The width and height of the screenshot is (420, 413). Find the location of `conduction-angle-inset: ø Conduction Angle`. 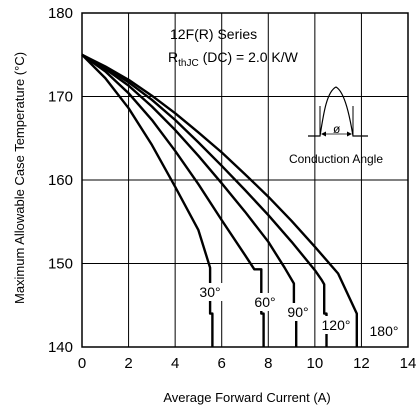

conduction-angle-inset: ø Conduction Angle is located at coordinates (336, 126).